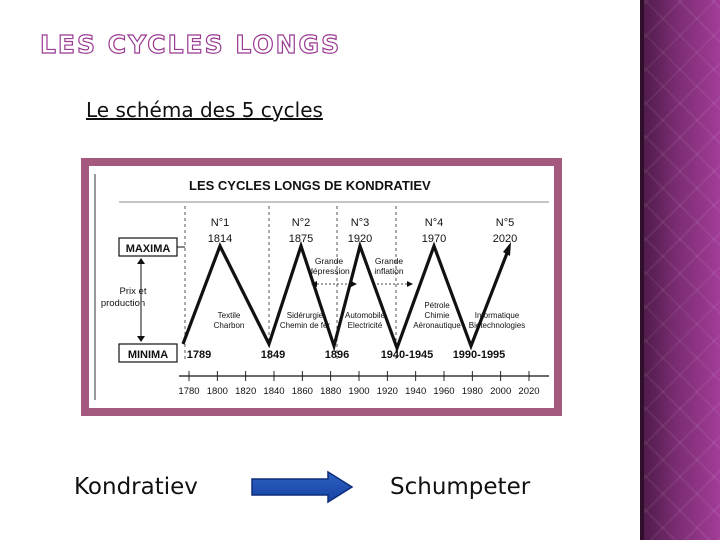  Describe the element at coordinates (505, 223) in the screenshot. I see `cycle-5-number: N°5` at that location.